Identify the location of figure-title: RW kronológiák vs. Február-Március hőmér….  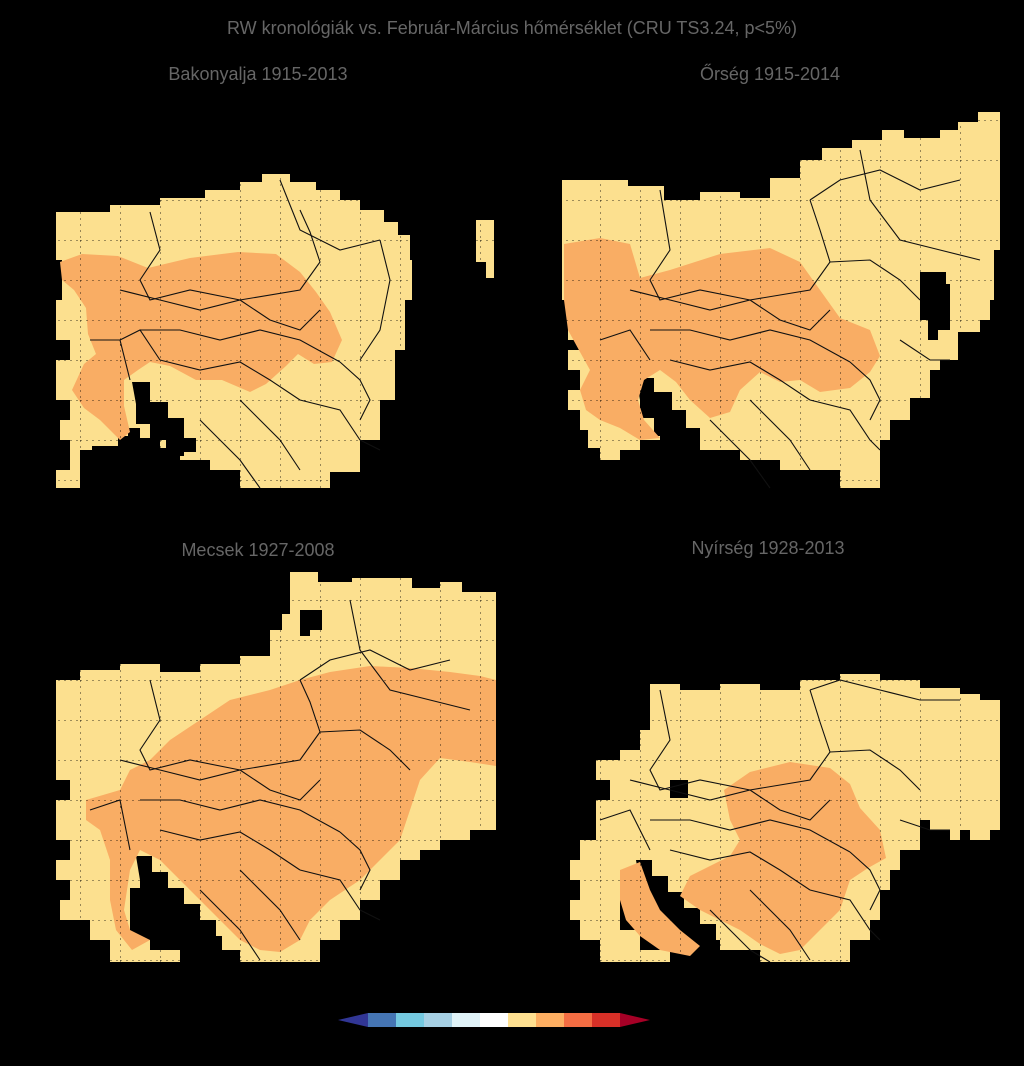
(512, 28).